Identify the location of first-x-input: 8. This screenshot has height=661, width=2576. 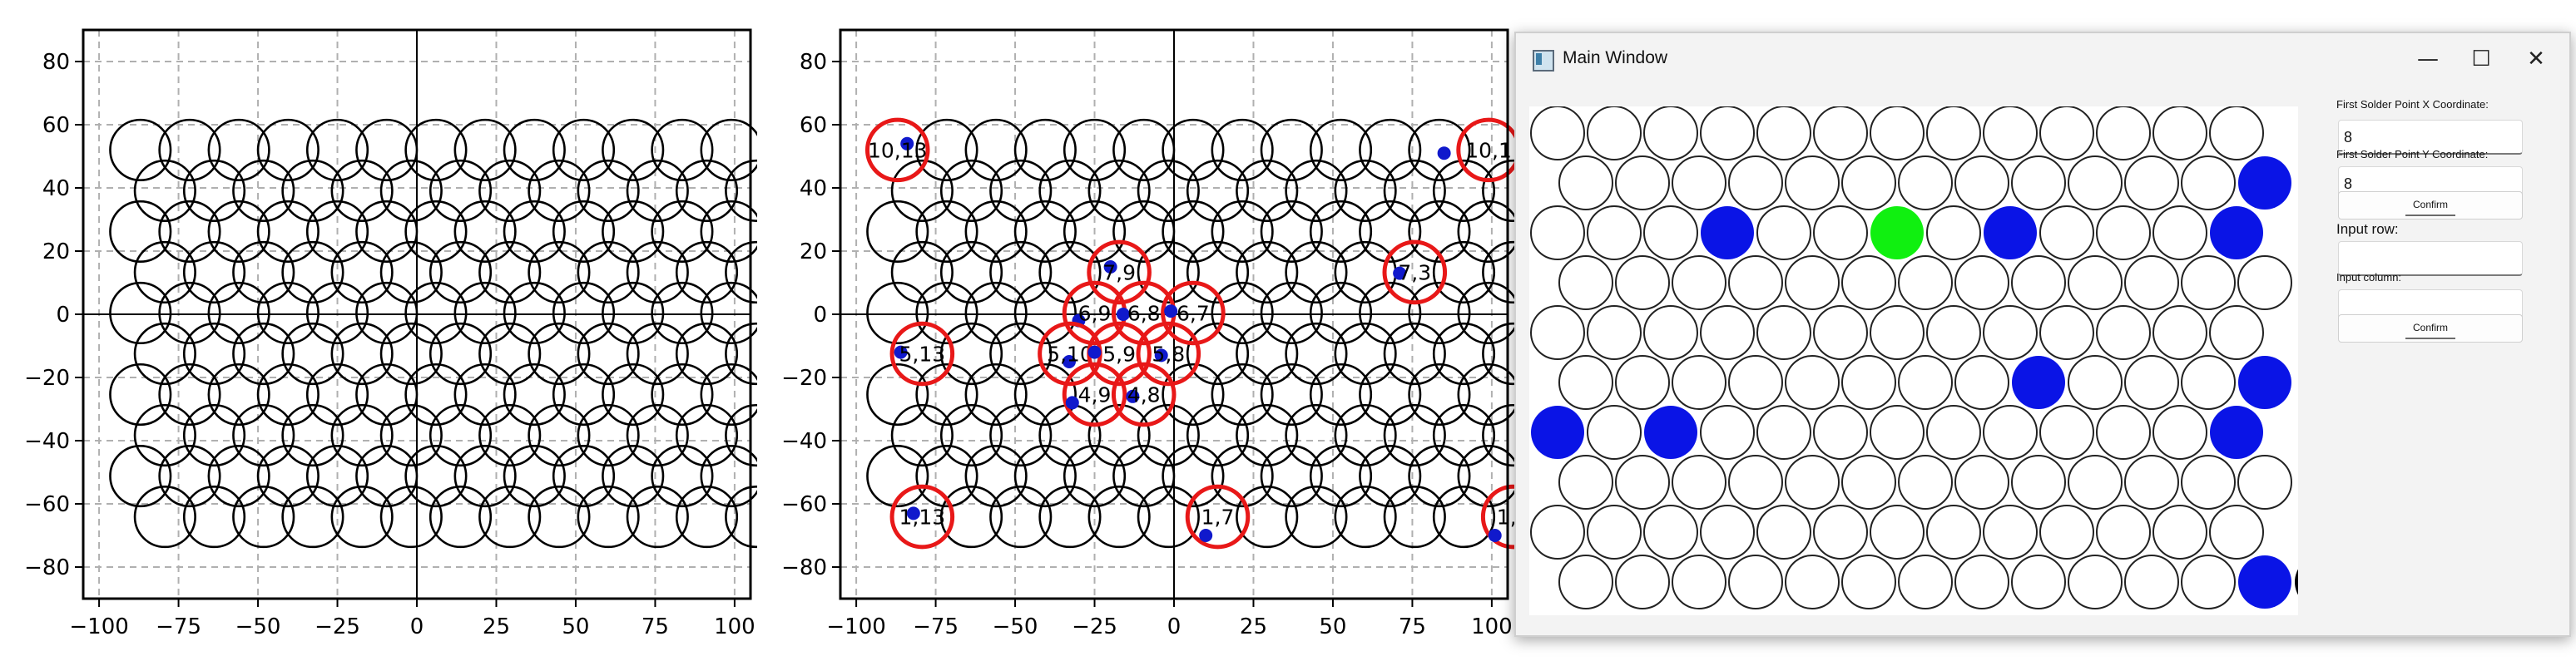
(2431, 138).